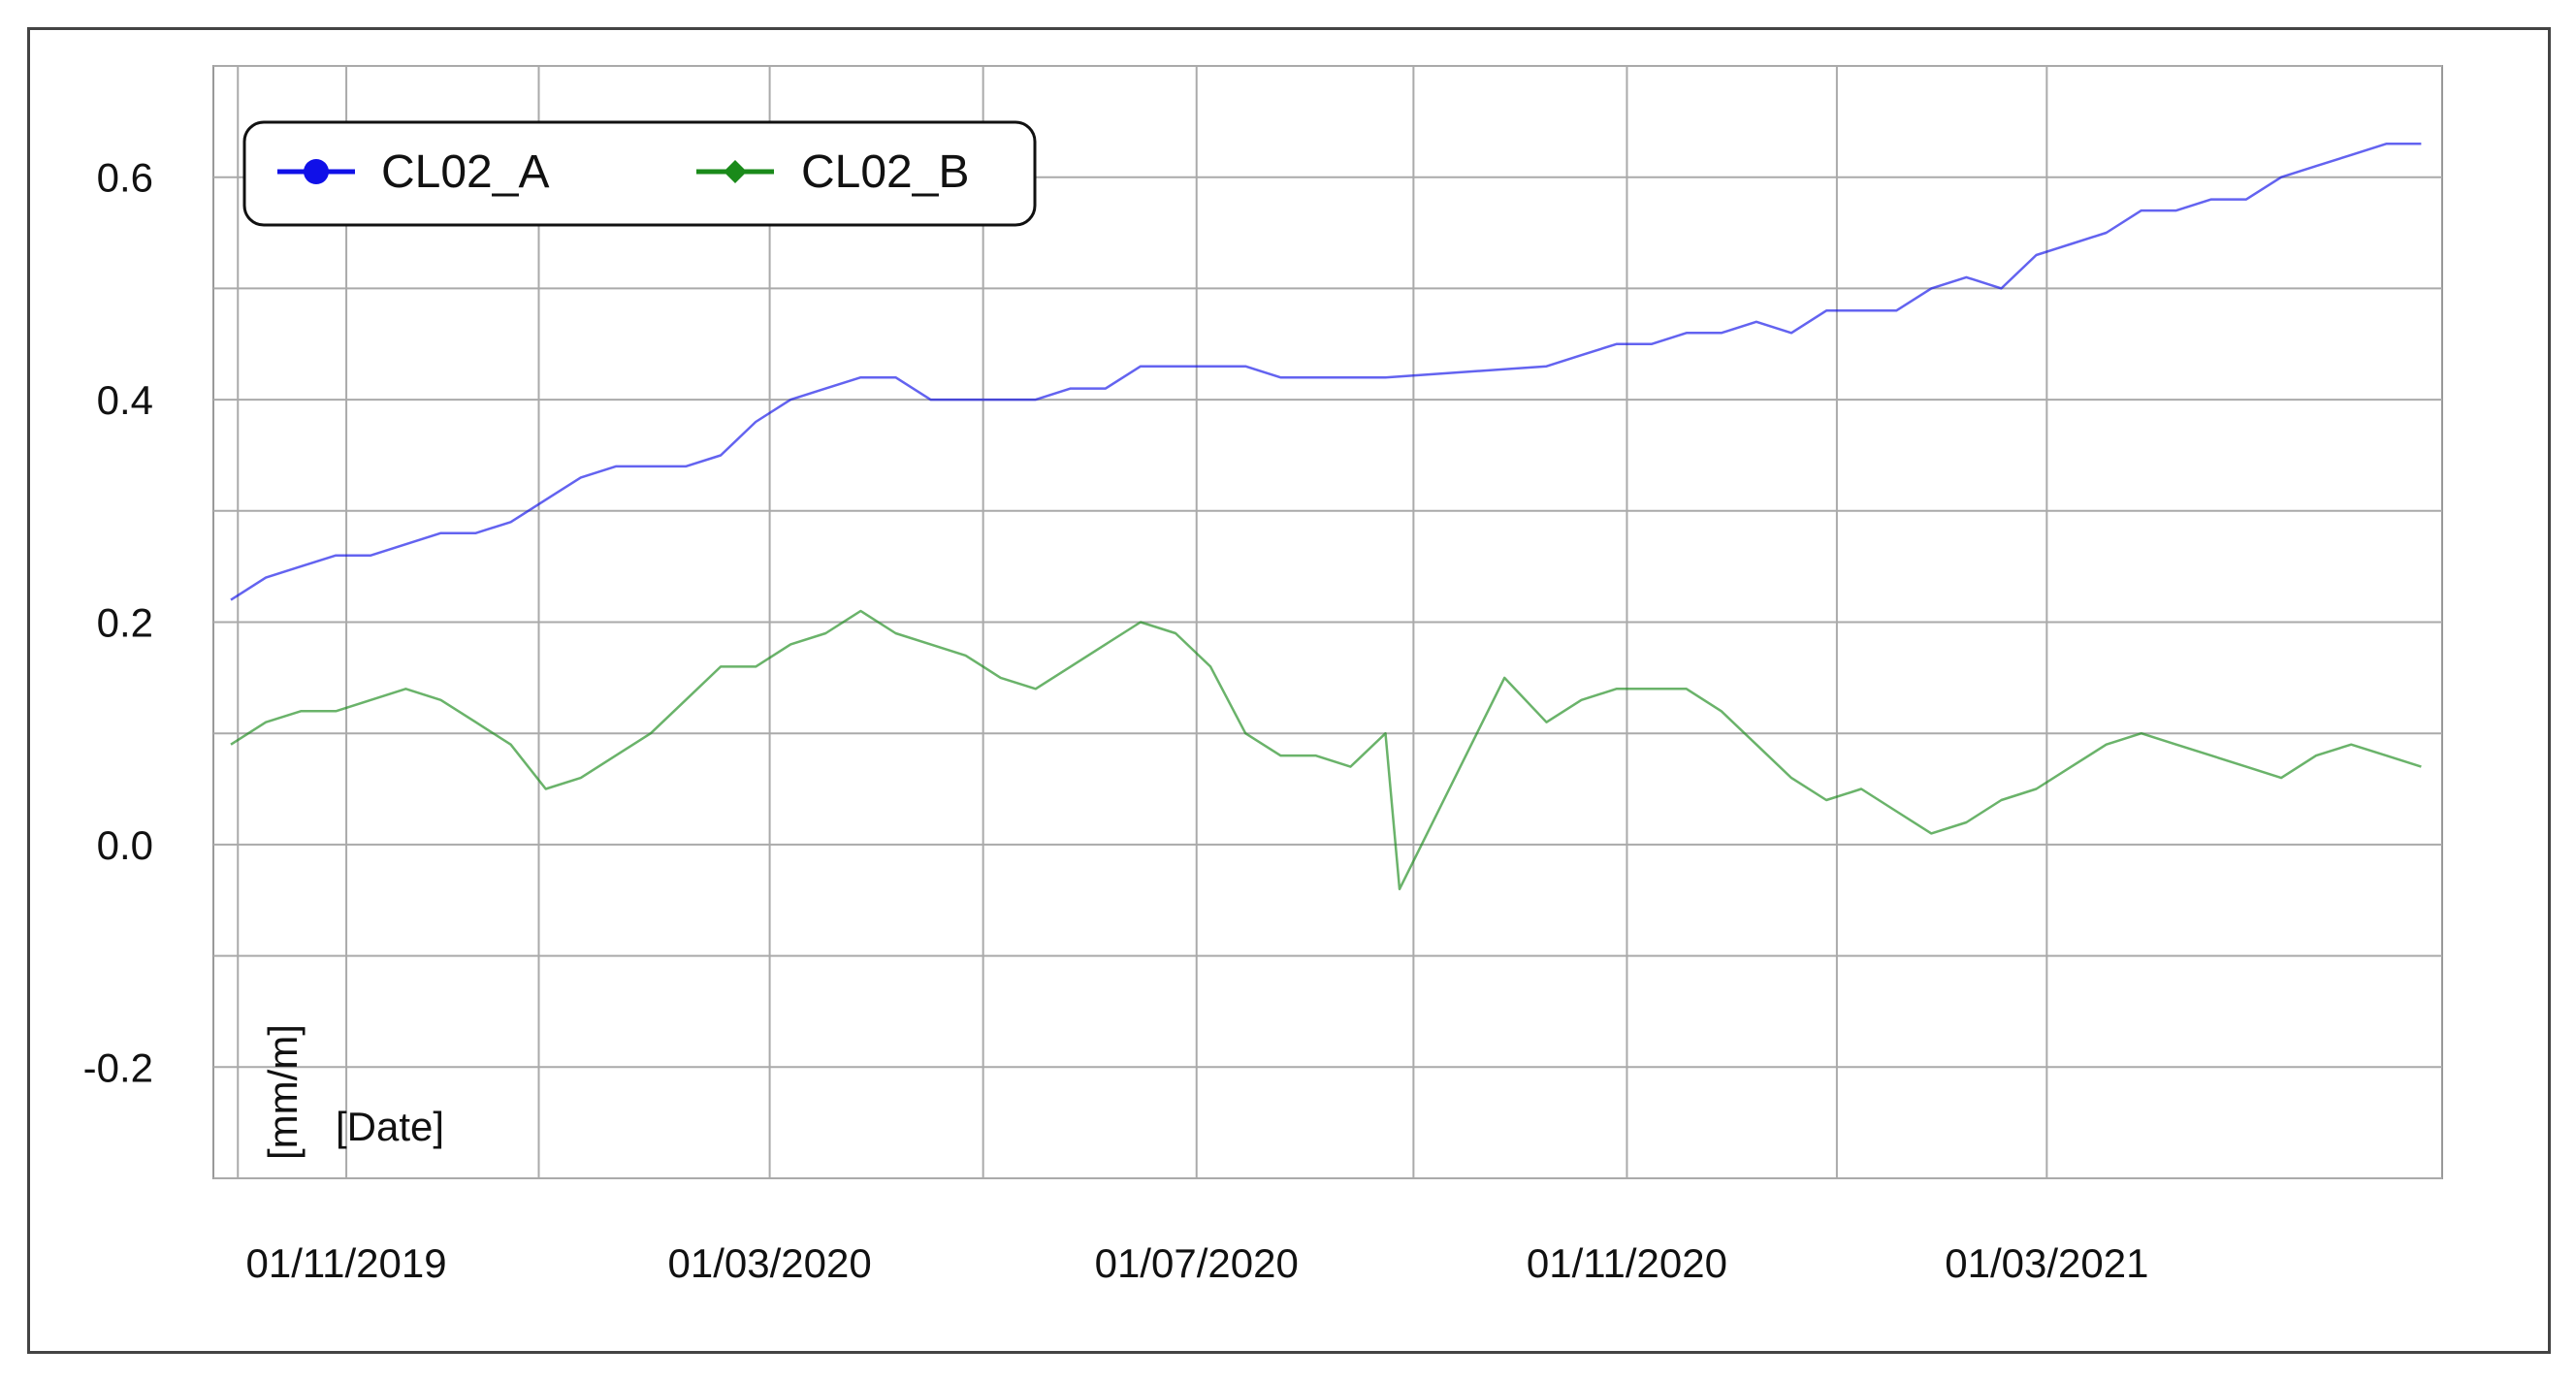  What do you see at coordinates (769, 1263) in the screenshot?
I see `x-tick-label: 01/03/2020` at bounding box center [769, 1263].